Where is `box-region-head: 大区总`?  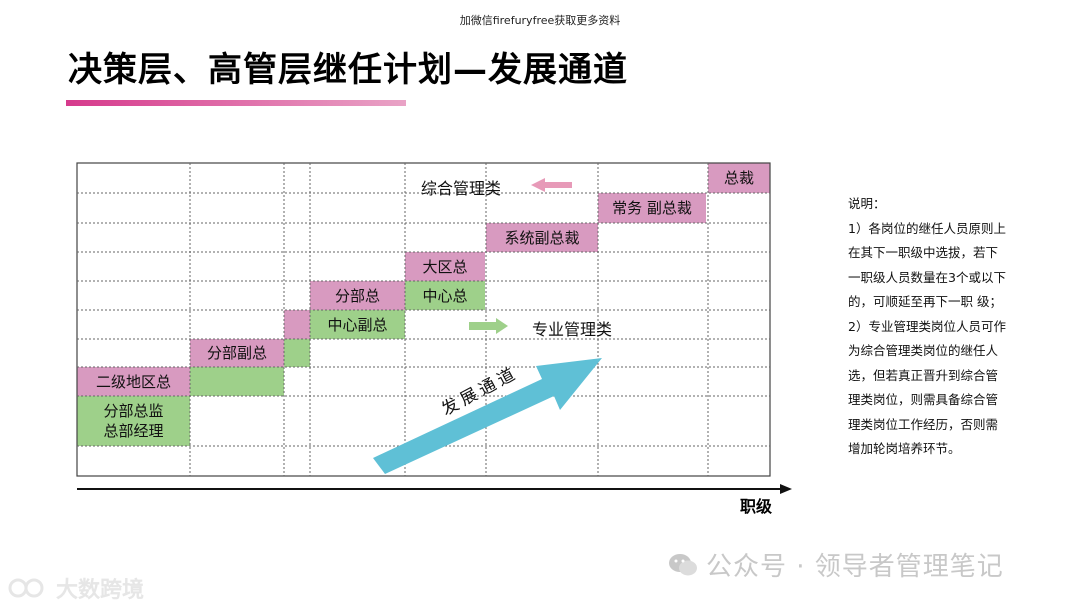
box-region-head: 大区总 is located at coordinates (445, 266).